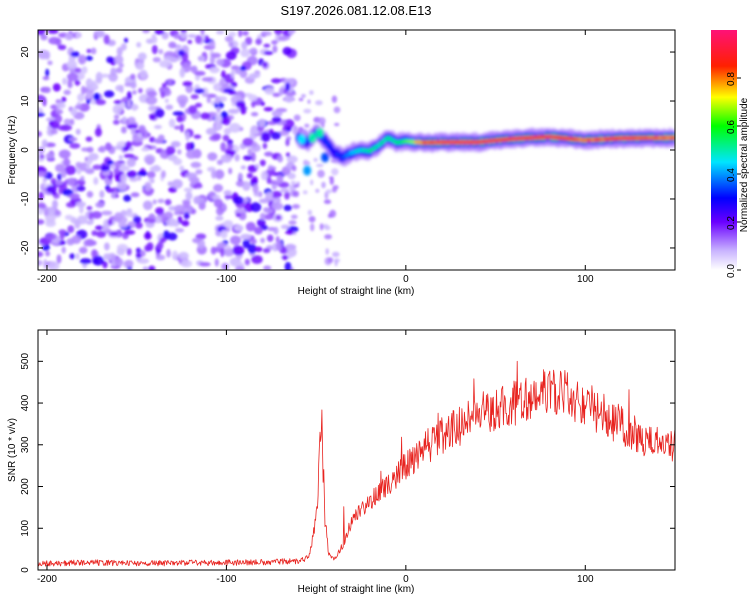 The image size is (750, 600). What do you see at coordinates (25, 570) in the screenshot?
I see `y-tick-label: 0` at bounding box center [25, 570].